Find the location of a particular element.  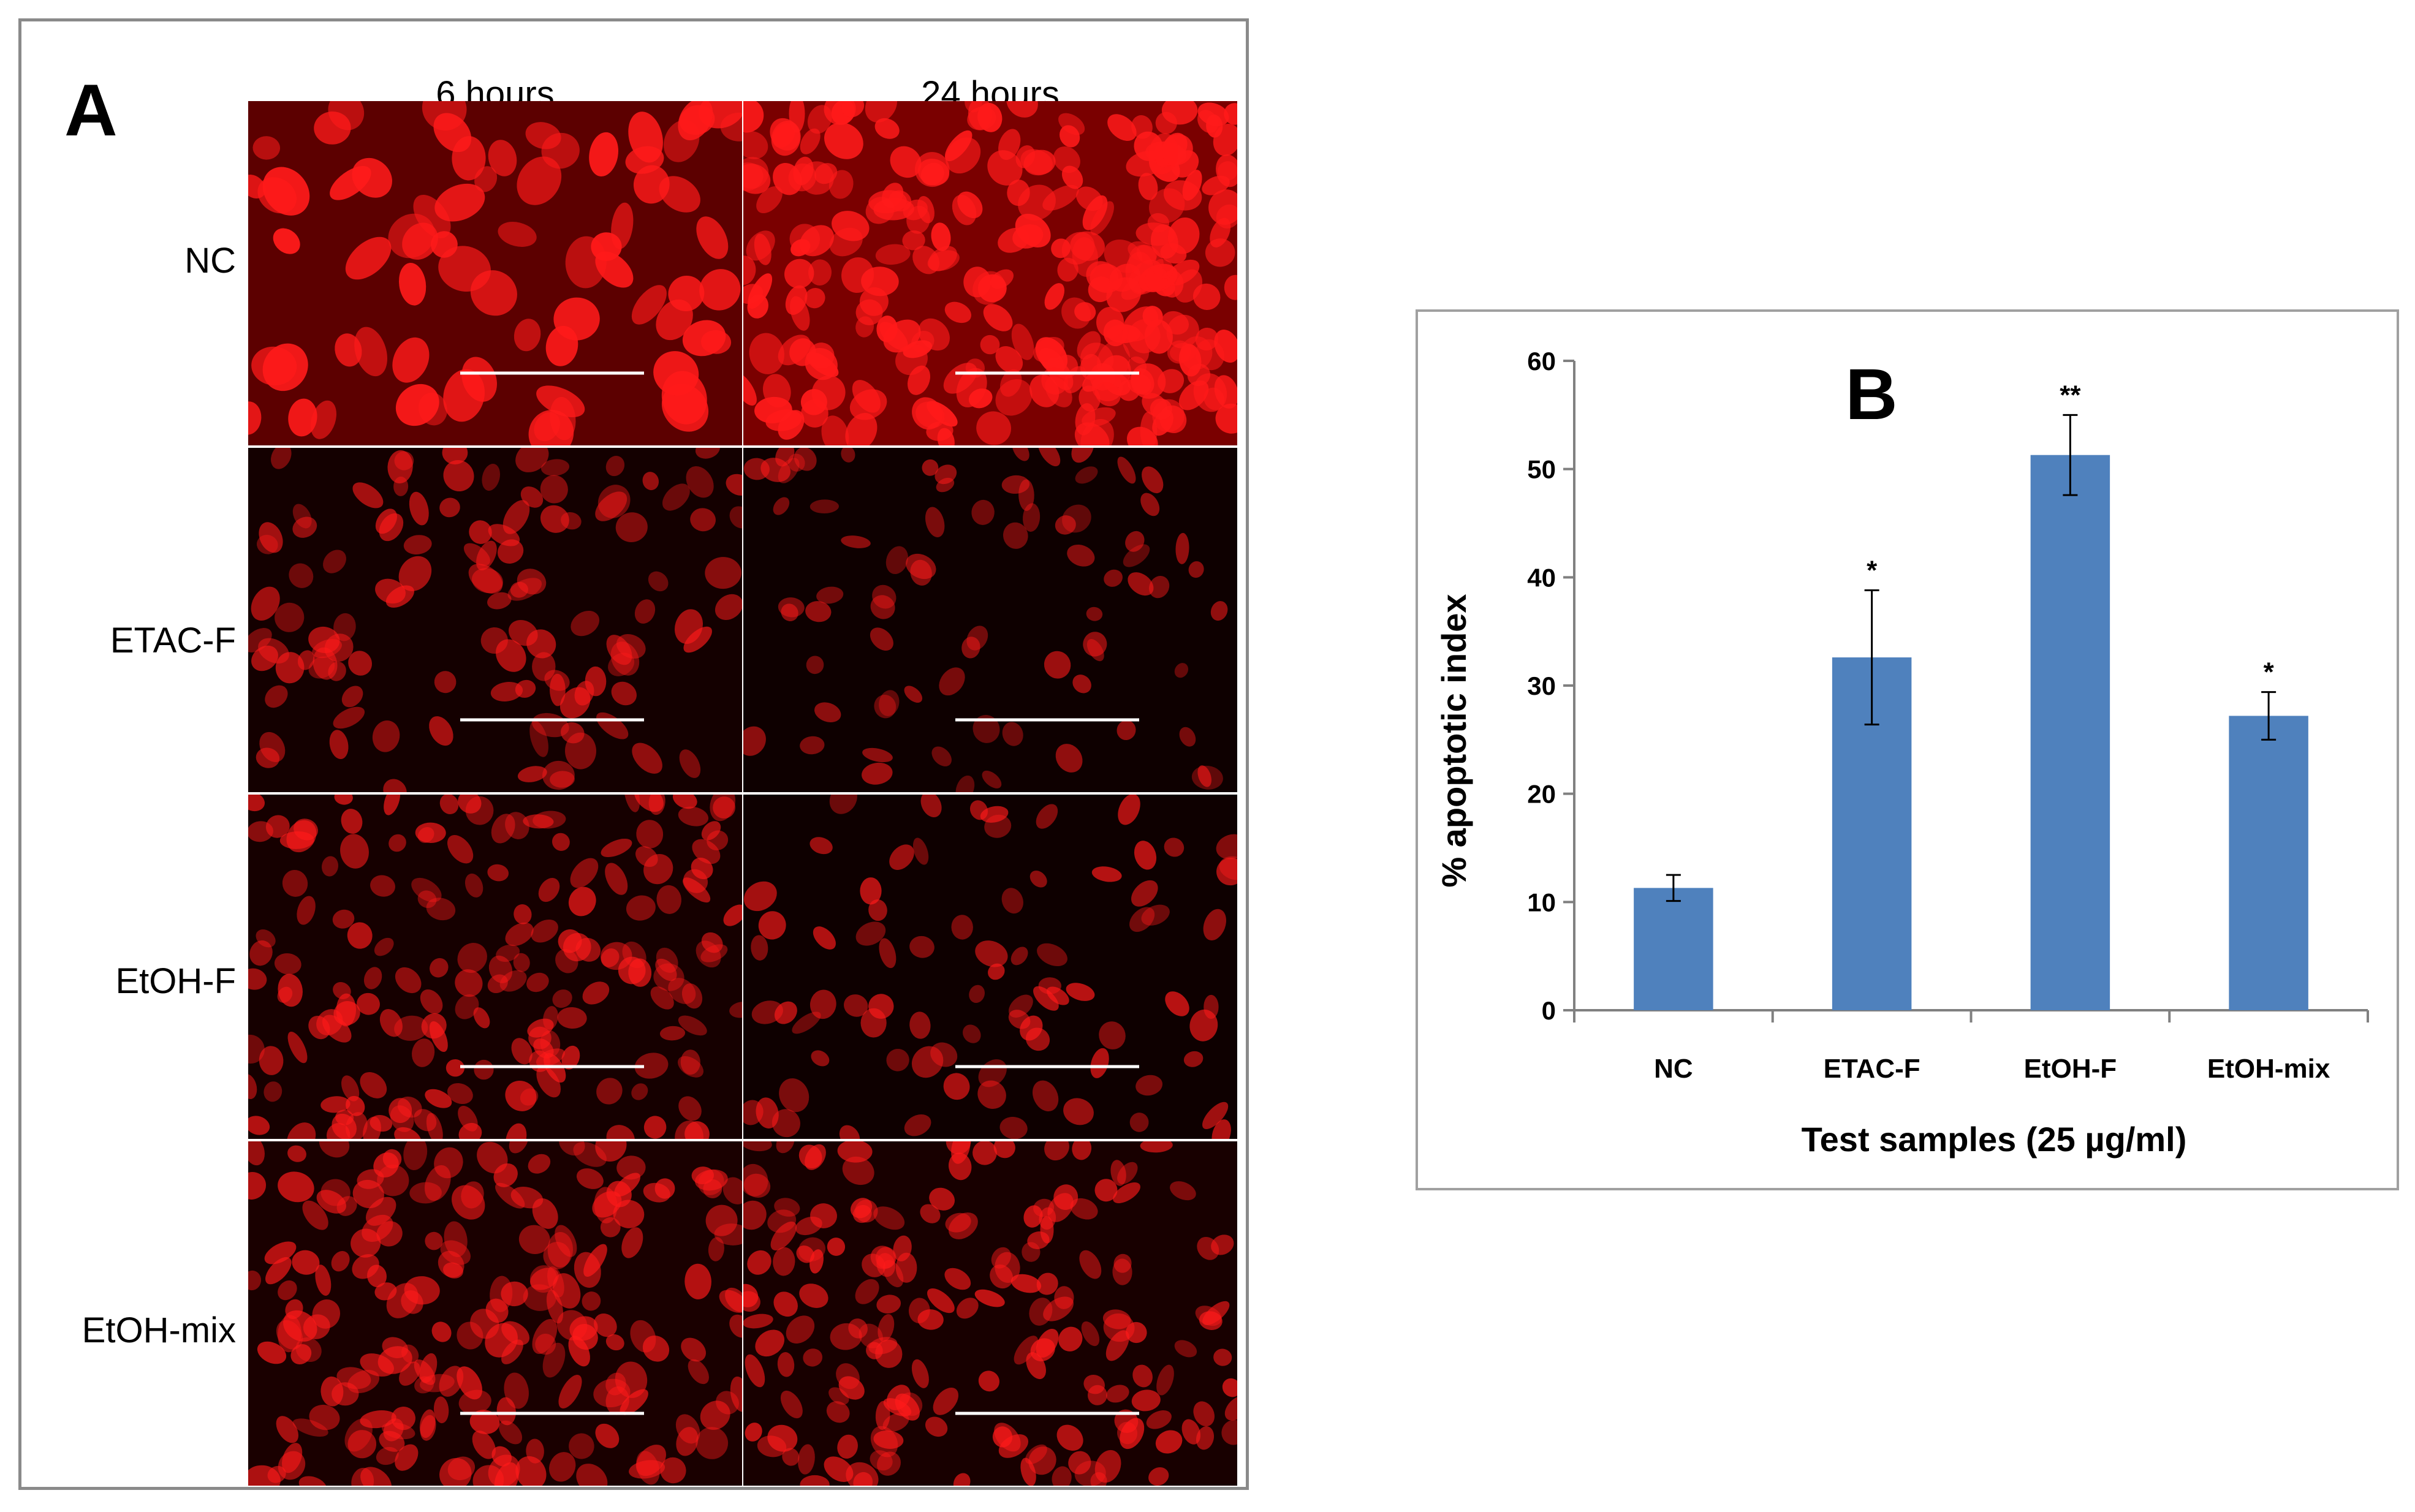

y-tick-label: 40 is located at coordinates (1541, 578).